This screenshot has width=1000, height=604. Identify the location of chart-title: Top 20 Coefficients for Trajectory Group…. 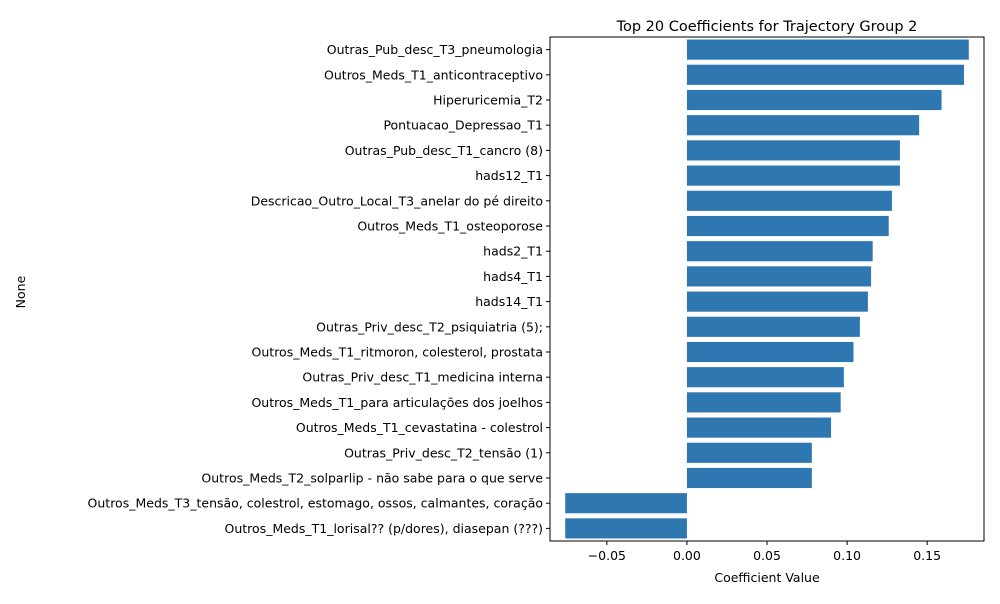
(767, 27).